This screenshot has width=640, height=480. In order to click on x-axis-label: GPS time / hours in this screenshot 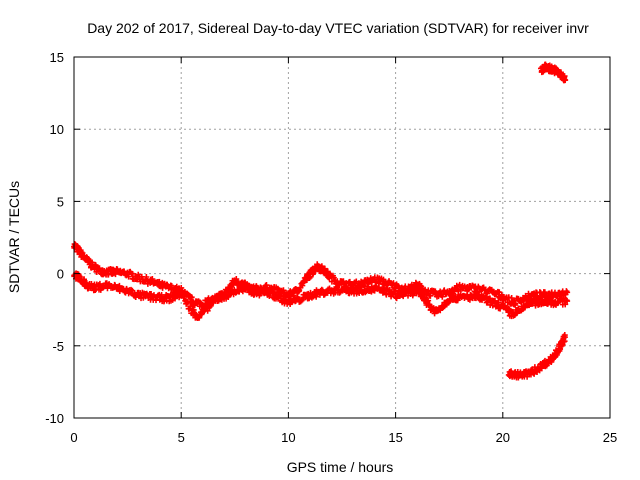, I will do `click(340, 467)`.